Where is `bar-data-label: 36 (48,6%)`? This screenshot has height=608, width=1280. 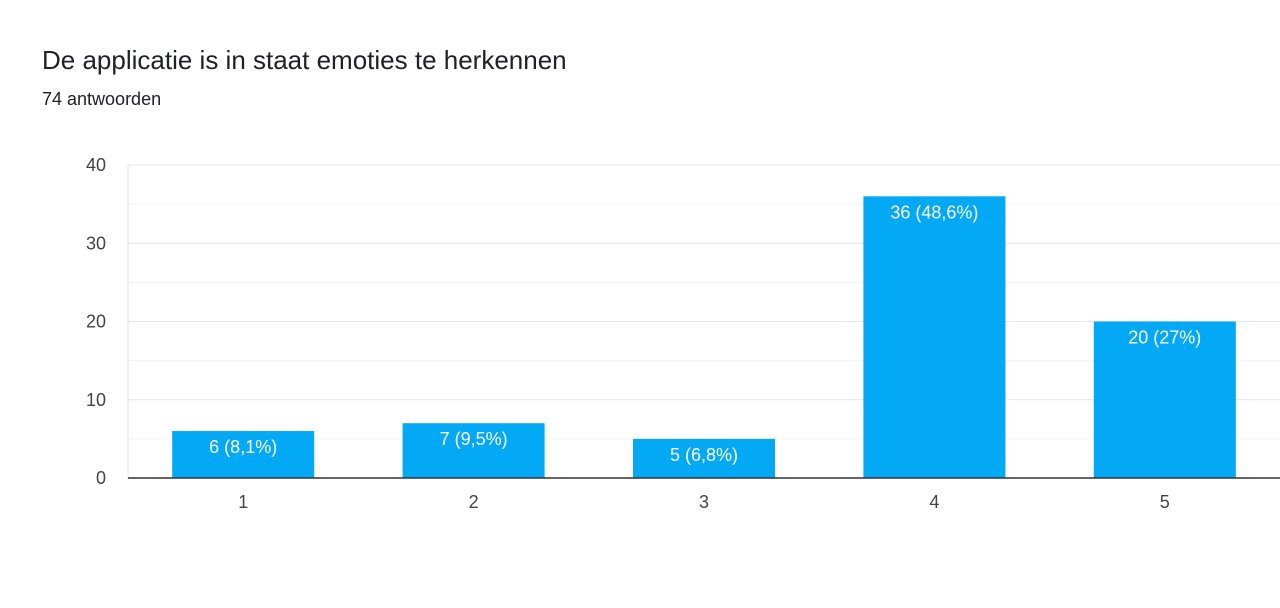
bar-data-label: 36 (48,6%) is located at coordinates (934, 212).